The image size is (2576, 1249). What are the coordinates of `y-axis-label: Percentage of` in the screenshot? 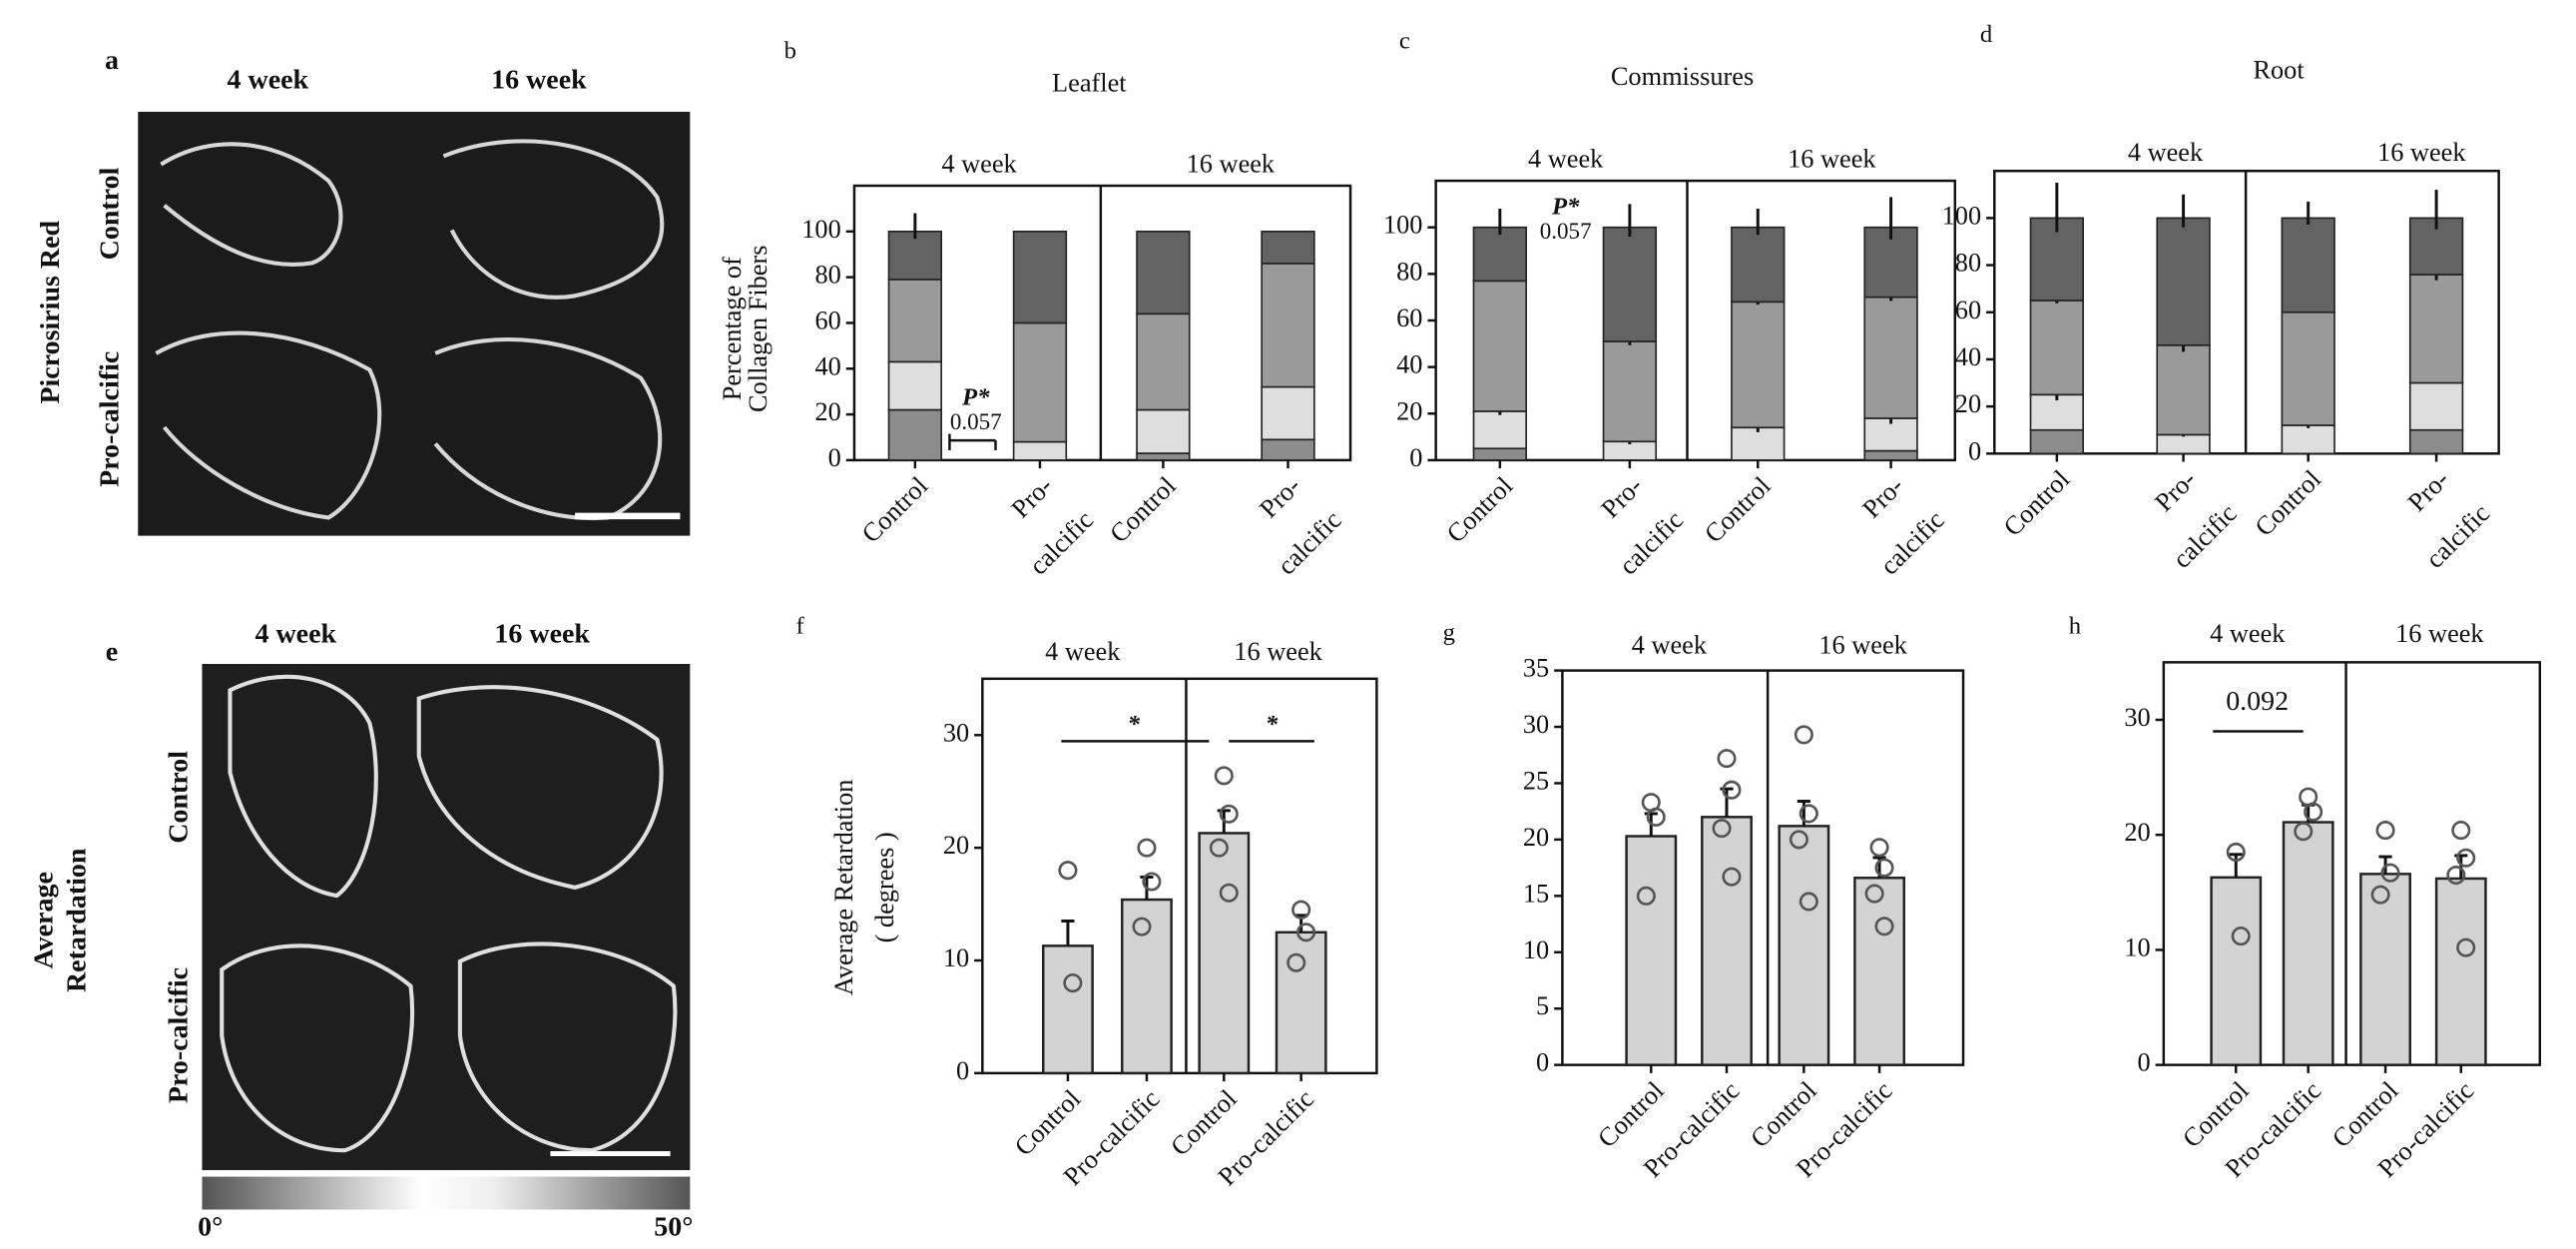 It's located at (732, 328).